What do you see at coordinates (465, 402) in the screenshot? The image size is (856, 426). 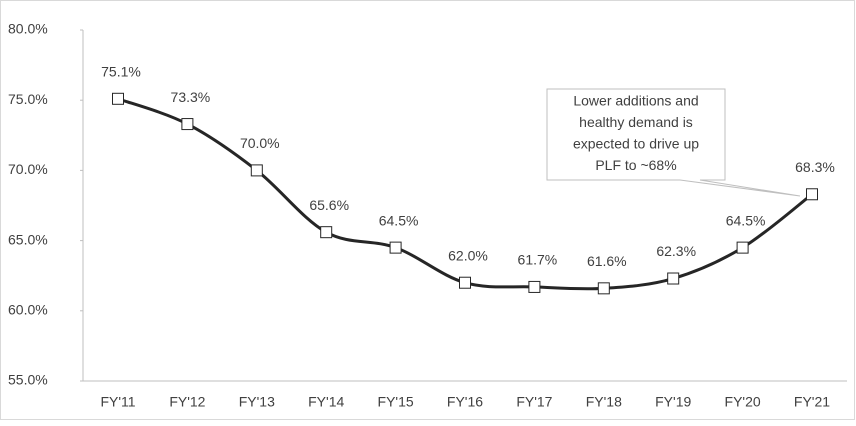 I see `x-tick-label: FY'16` at bounding box center [465, 402].